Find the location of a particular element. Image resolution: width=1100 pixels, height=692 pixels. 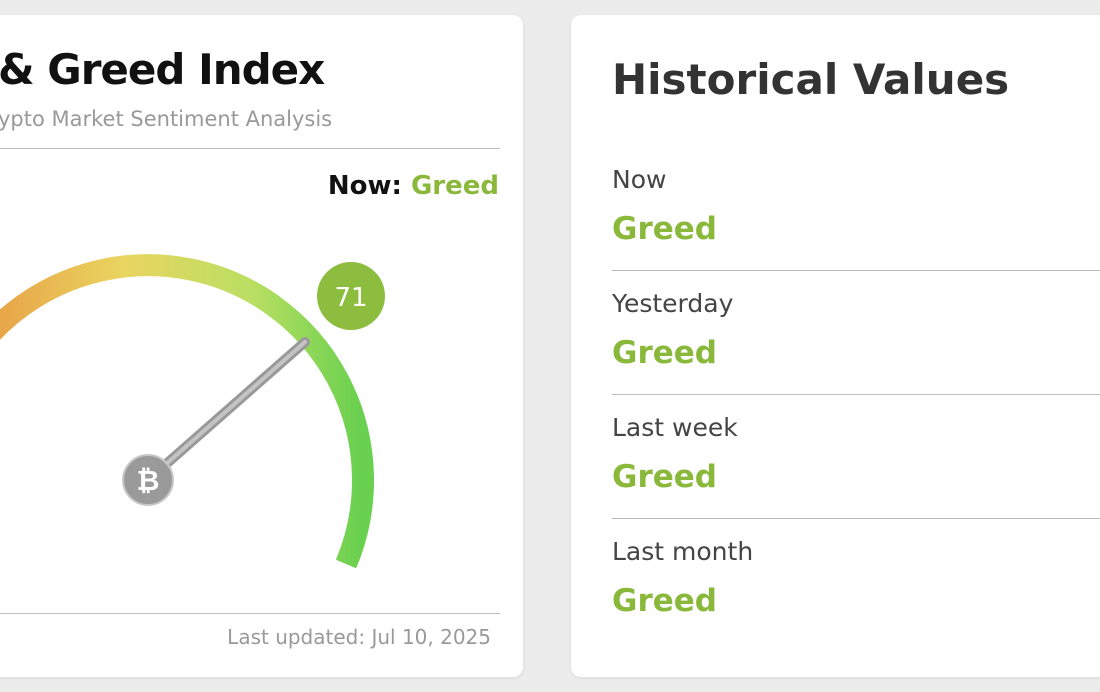

row-label: Last month is located at coordinates (683, 551).